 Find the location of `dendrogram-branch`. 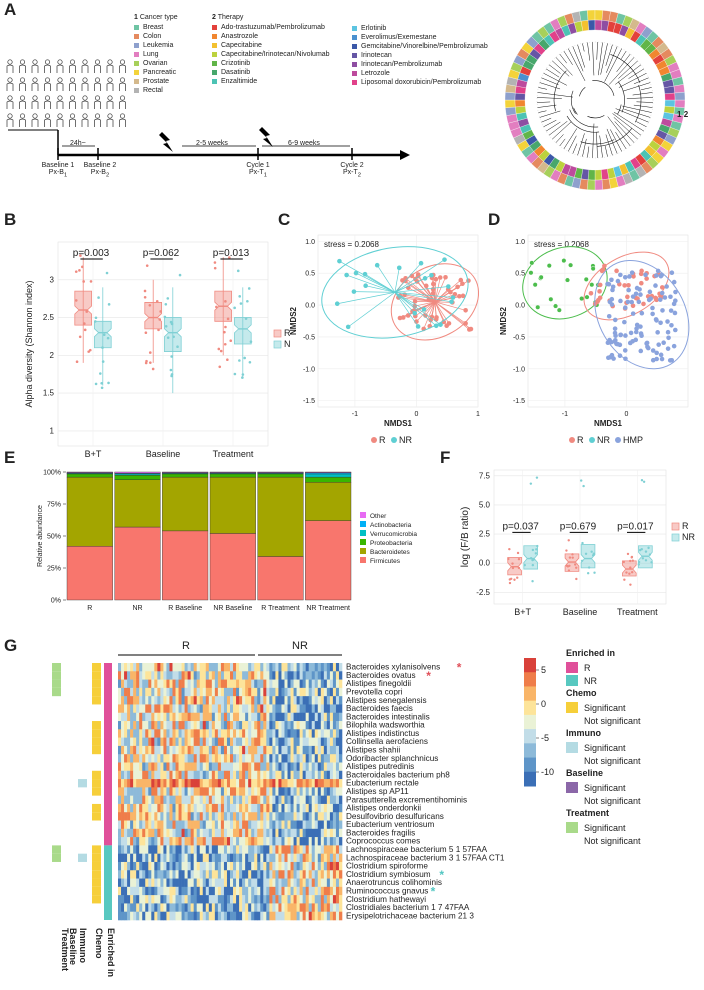

dendrogram-branch is located at coordinates (544, 102).